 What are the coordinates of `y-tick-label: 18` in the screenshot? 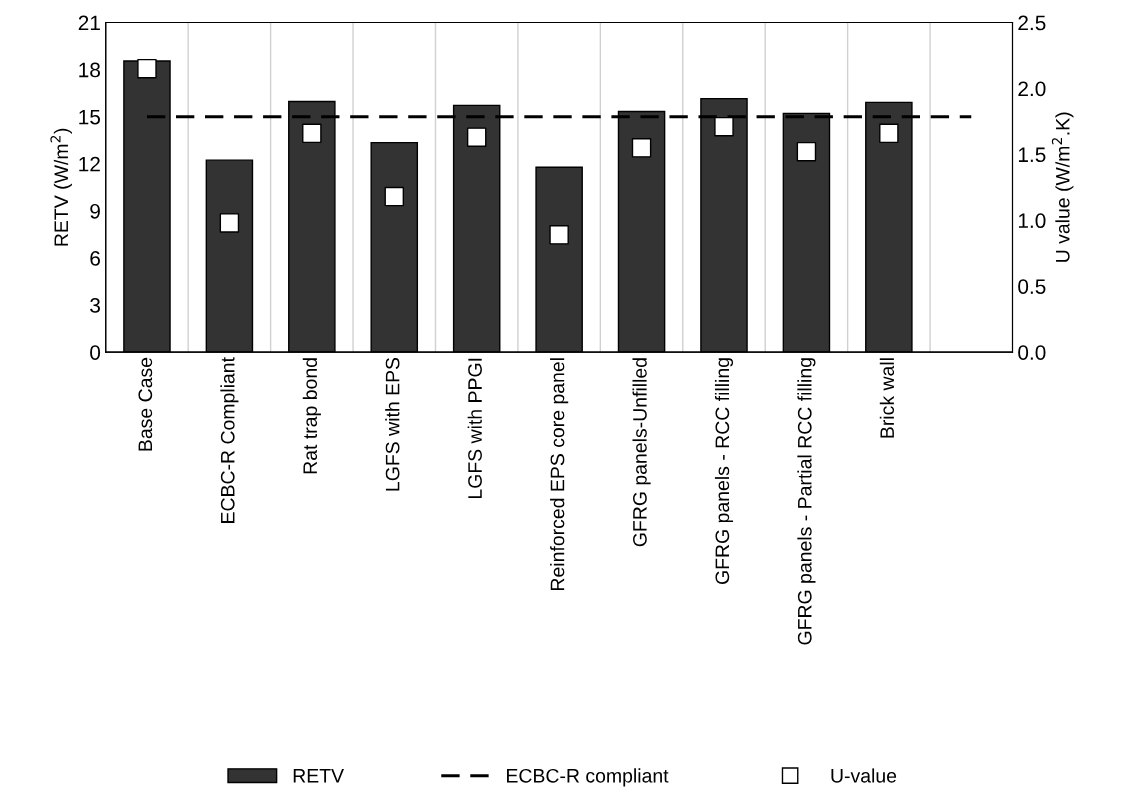 It's located at (89, 70).